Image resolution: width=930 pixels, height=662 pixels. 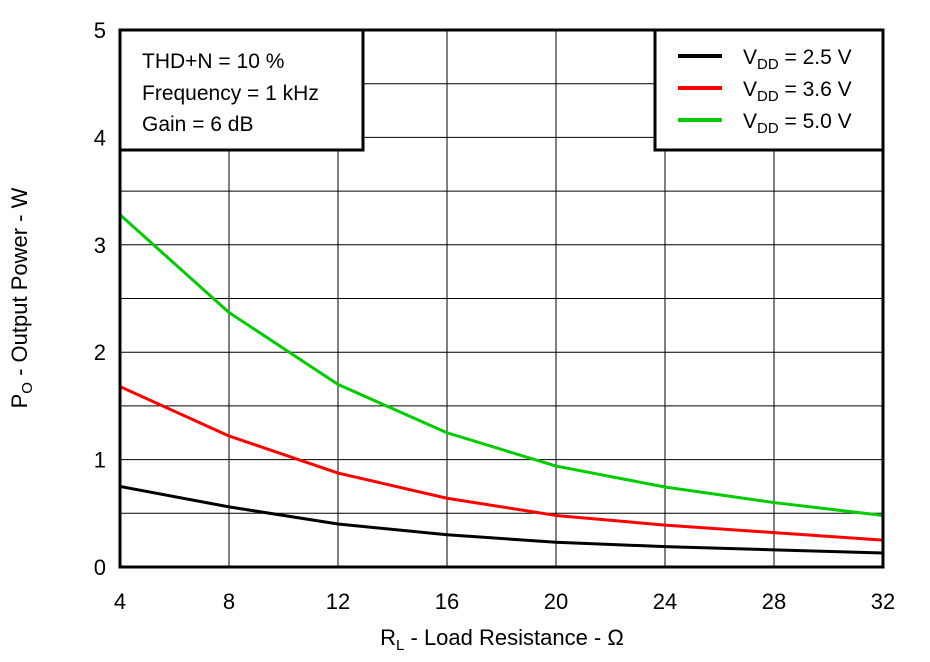 I want to click on y-tick-label: 5, so click(x=100, y=30).